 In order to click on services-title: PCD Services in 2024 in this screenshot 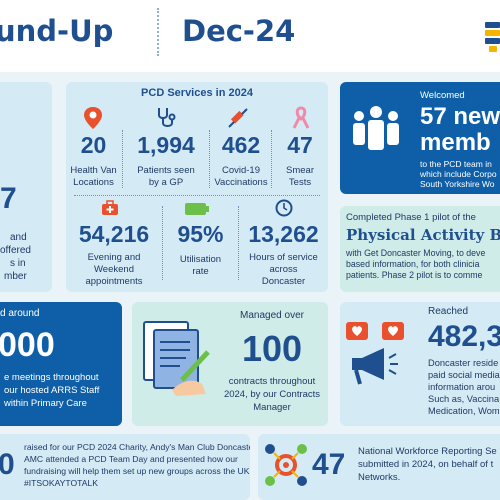, I will do `click(197, 93)`.